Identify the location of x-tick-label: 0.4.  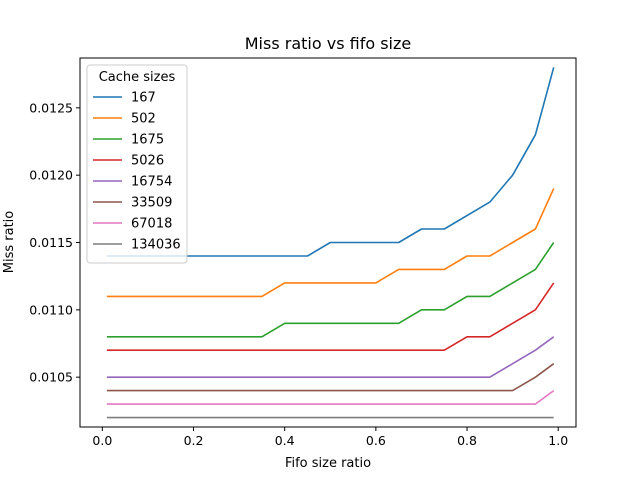
(285, 440).